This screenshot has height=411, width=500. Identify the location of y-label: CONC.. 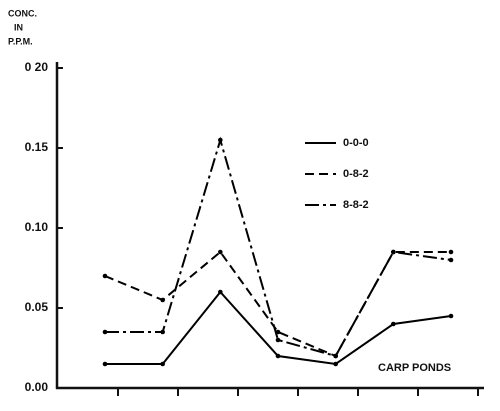
(22, 13).